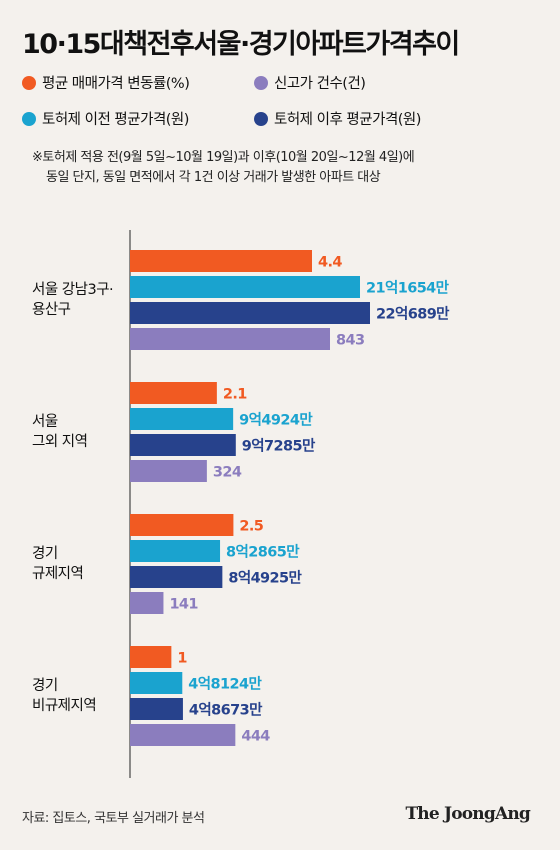  Describe the element at coordinates (265, 578) in the screenshot. I see `data-label: 8억4925만` at that location.